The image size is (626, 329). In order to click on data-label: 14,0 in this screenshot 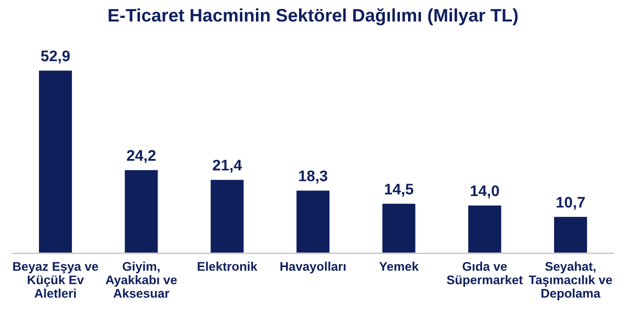, I will do `click(484, 191)`.